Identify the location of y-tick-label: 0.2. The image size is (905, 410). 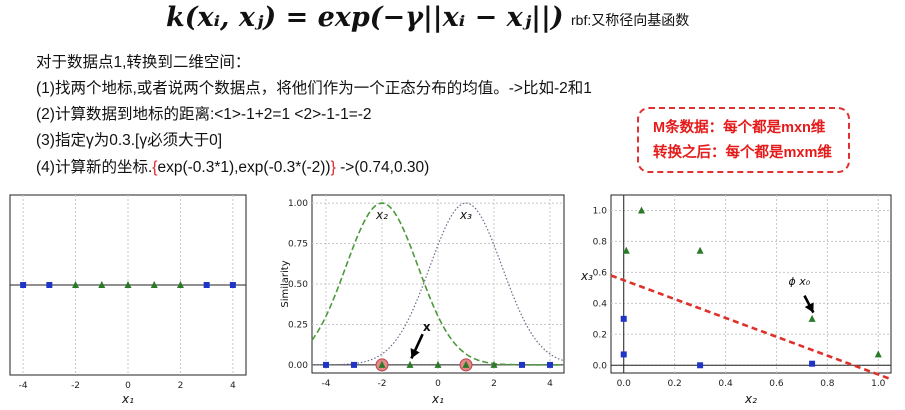
(600, 335).